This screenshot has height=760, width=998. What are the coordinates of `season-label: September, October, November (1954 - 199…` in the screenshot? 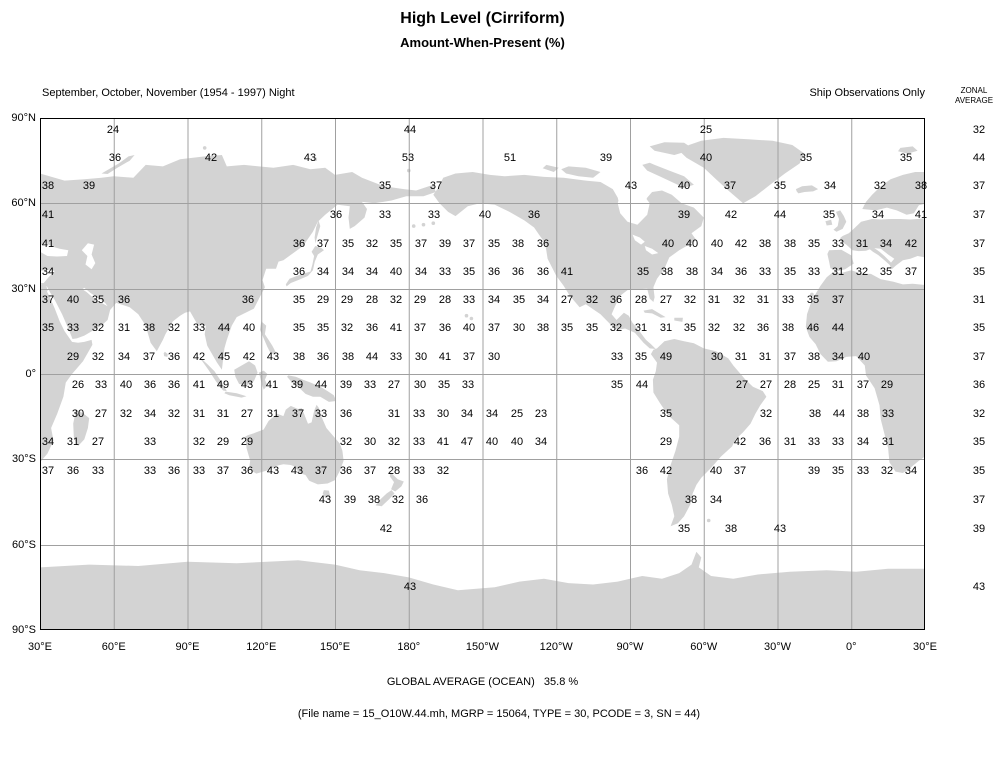 It's located at (168, 93).